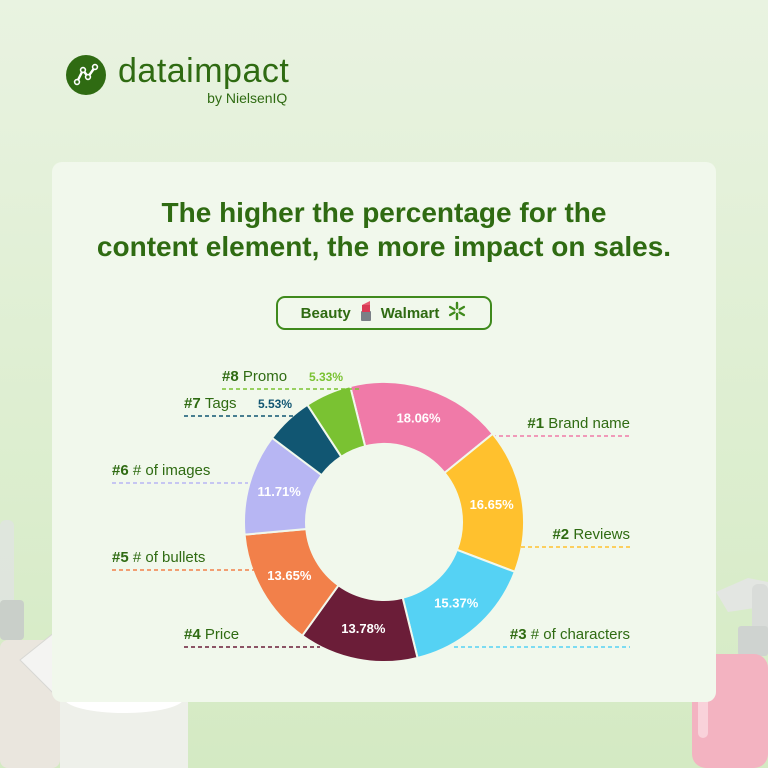  I want to click on slice-value-label: 13.78%, so click(363, 628).